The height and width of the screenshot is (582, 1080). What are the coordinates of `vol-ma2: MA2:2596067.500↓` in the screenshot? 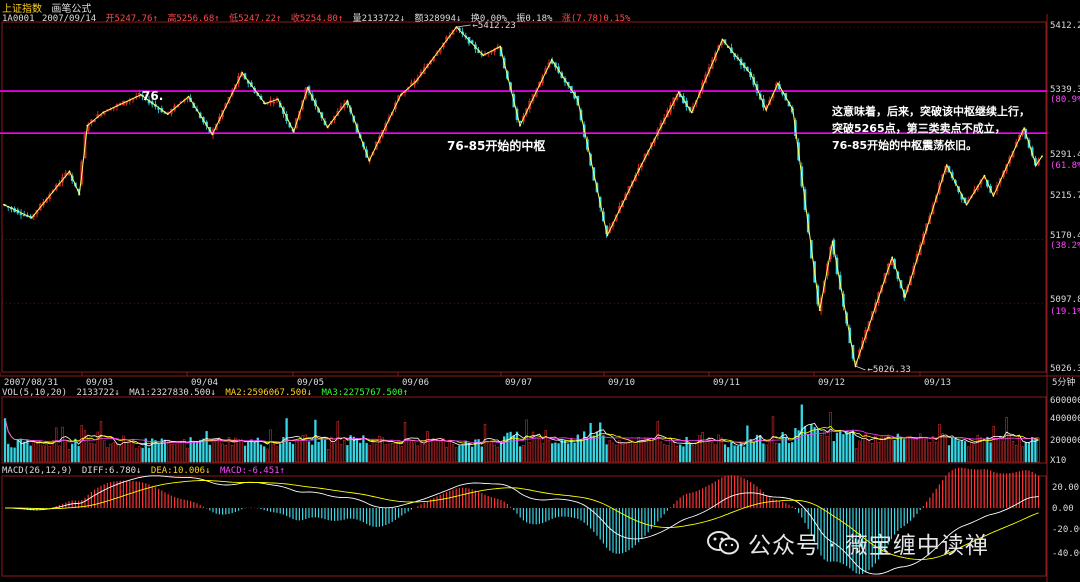 It's located at (269, 393).